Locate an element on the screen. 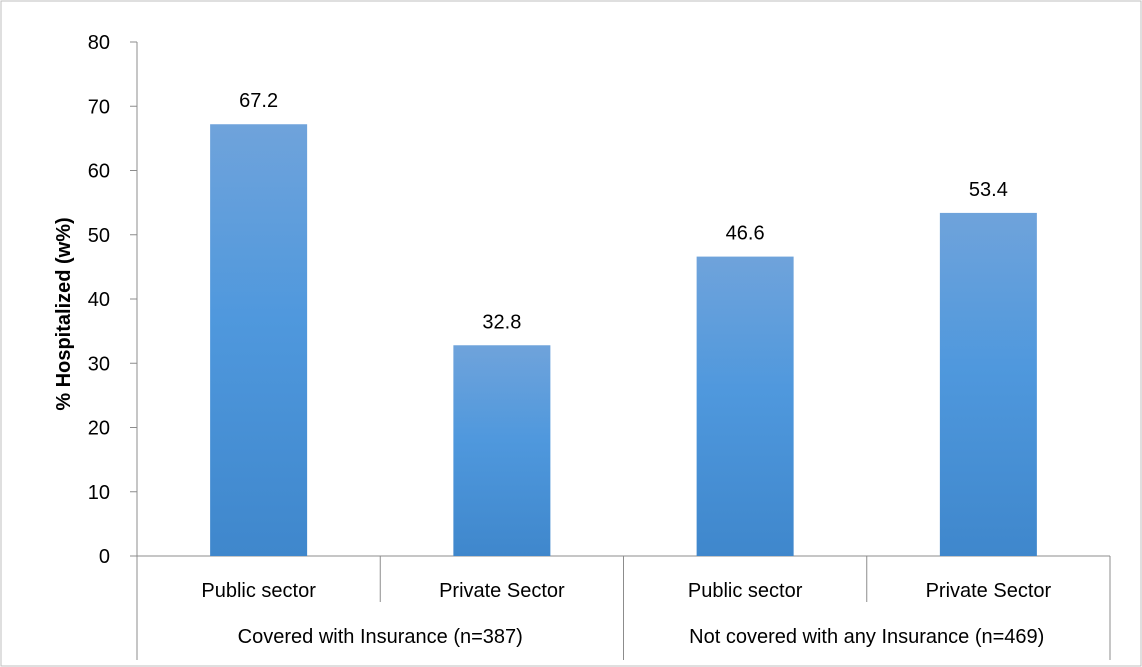  data-label: 32.8 is located at coordinates (501, 322).